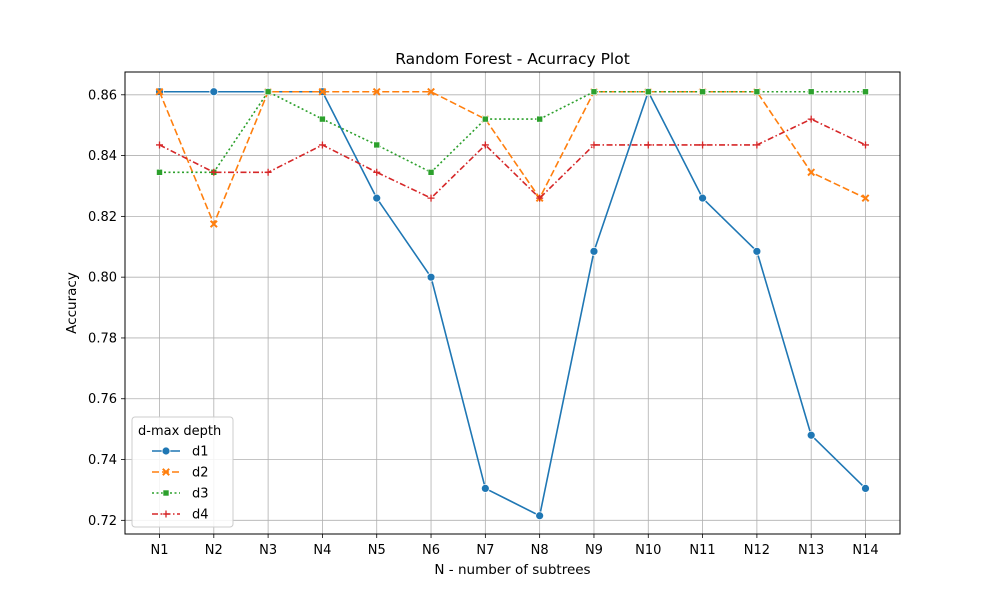  What do you see at coordinates (160, 550) in the screenshot?
I see `x-tick-label: N1` at bounding box center [160, 550].